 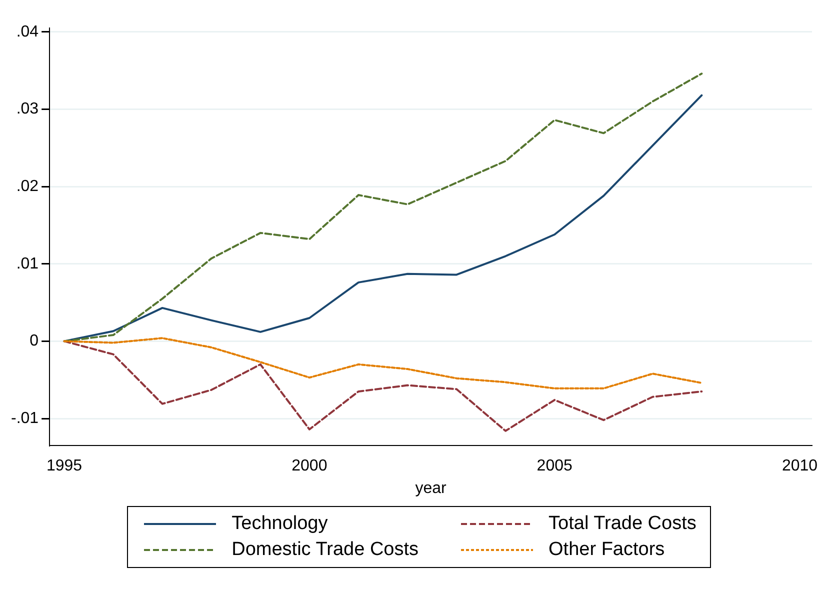 I want to click on legend-label: Other Factors, so click(x=606, y=550).